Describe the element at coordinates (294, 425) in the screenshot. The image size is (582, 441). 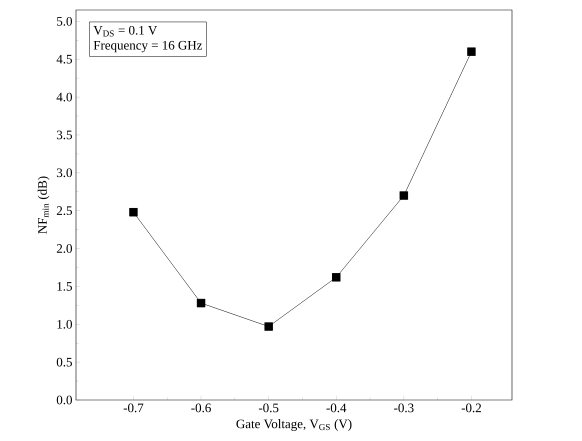
I see `x-axis-title: Gate Voltage, V$_{GS}$ (V)` at that location.